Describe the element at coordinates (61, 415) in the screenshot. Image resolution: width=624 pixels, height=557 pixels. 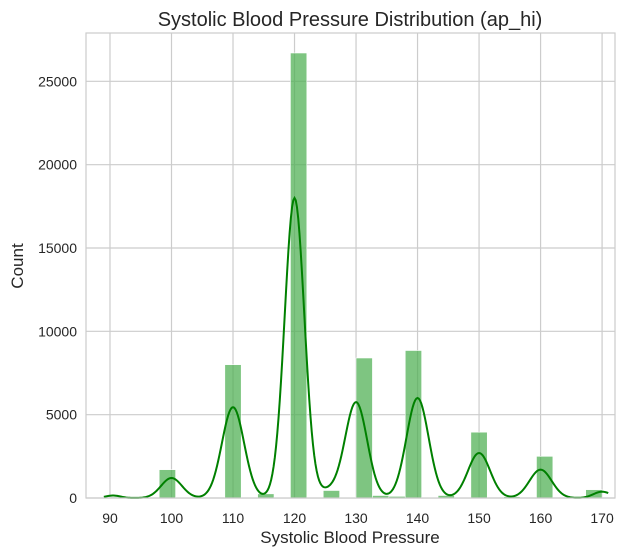
I see `y-tick-label: 5000` at that location.